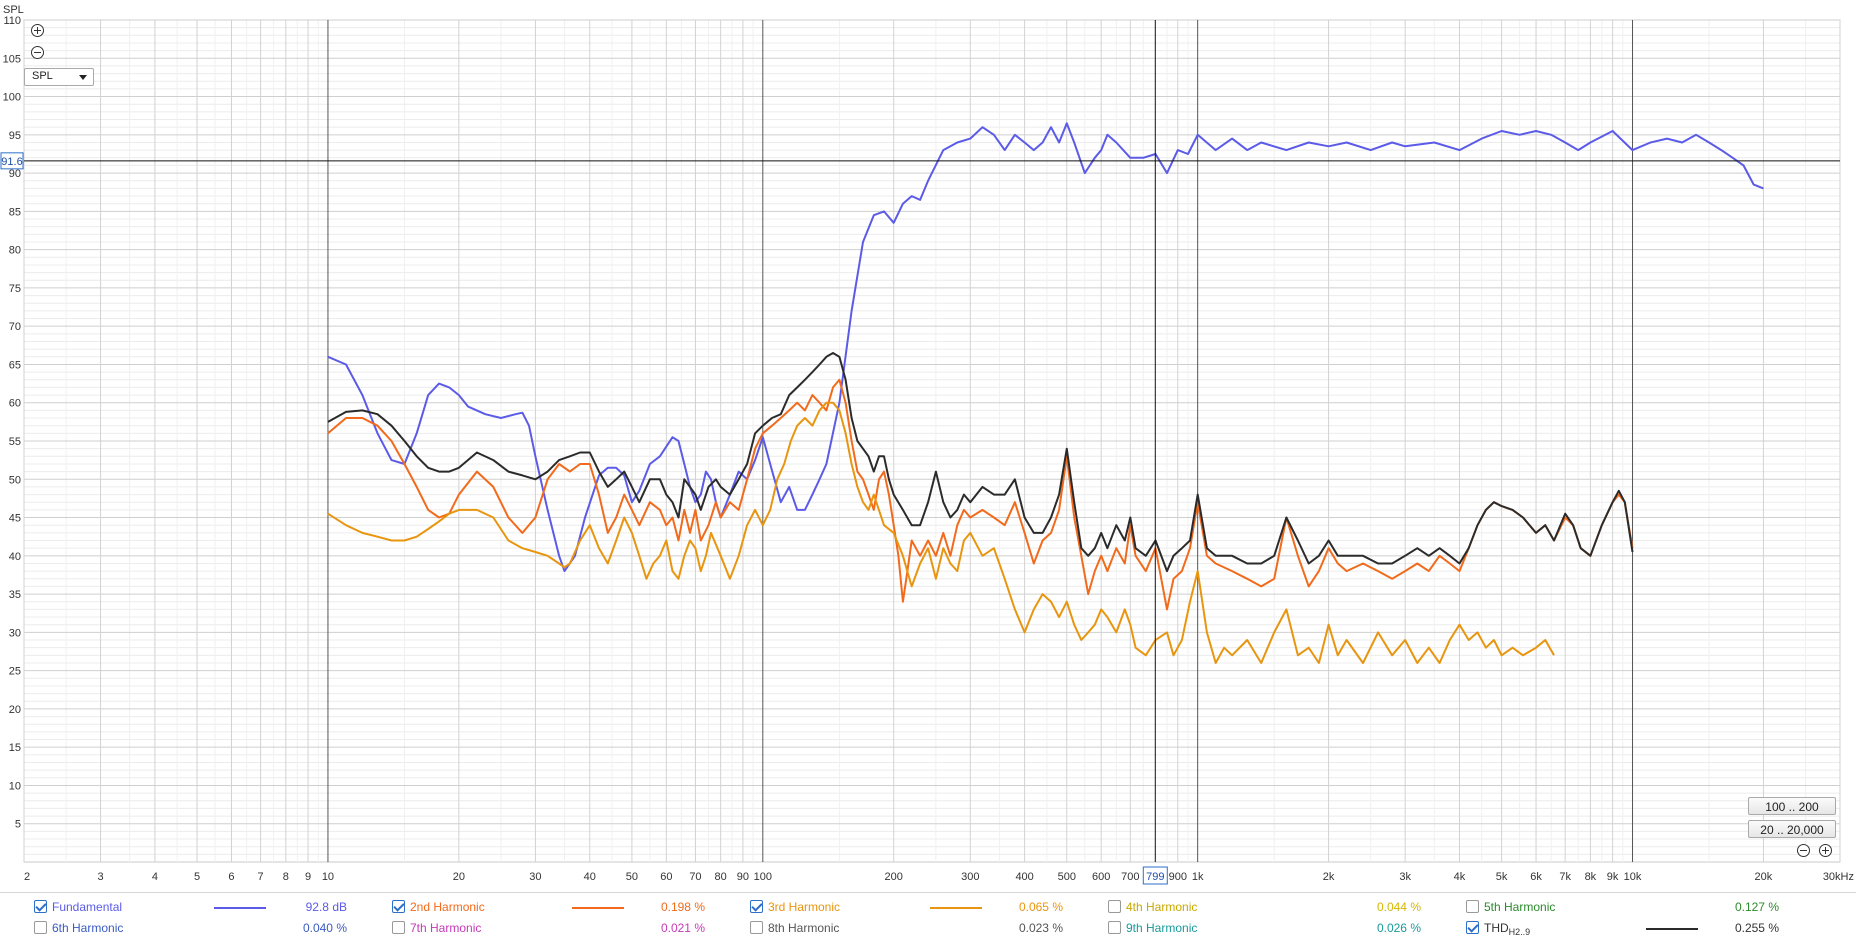 The width and height of the screenshot is (1856, 948). What do you see at coordinates (155, 877) in the screenshot?
I see `x-tick-label: 4` at bounding box center [155, 877].